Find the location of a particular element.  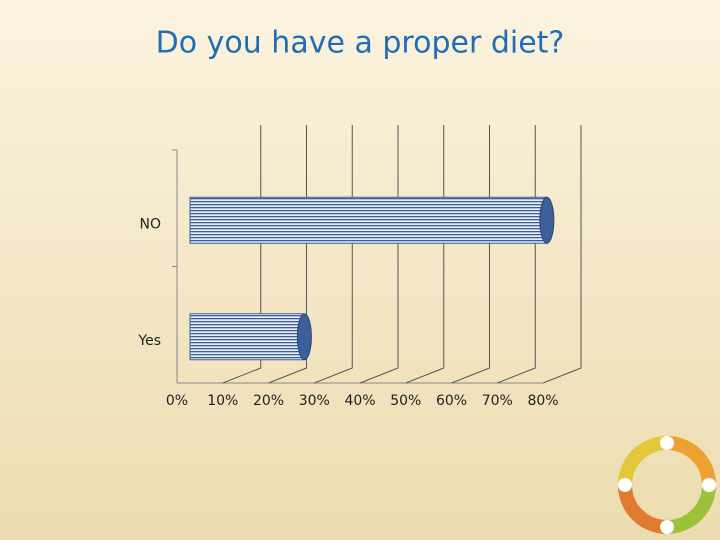

y-tick-label: NO is located at coordinates (151, 224).